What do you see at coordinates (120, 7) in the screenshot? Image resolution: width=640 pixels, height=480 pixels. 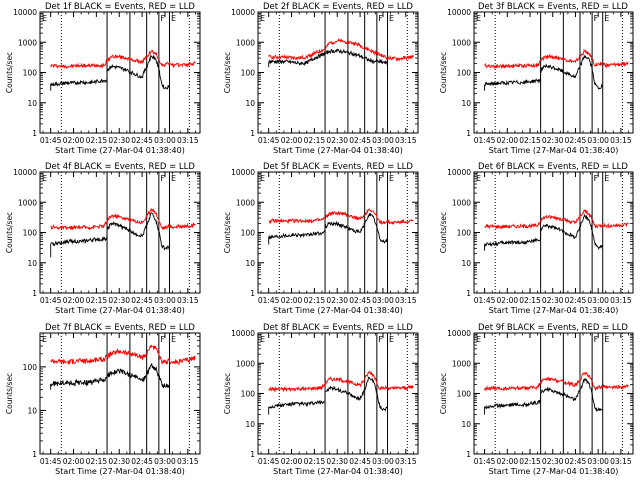 I see `panel-title: Det 1f BLACK = Events, RED = LLD` at bounding box center [120, 7].